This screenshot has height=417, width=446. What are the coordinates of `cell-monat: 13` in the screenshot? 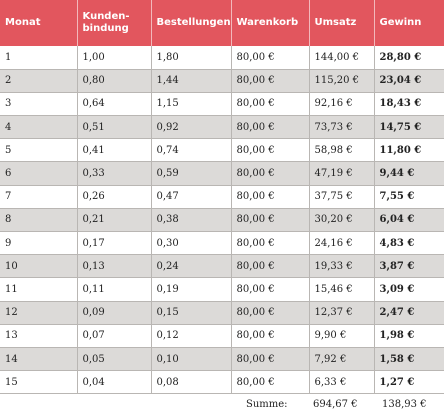 It's located at (39, 336).